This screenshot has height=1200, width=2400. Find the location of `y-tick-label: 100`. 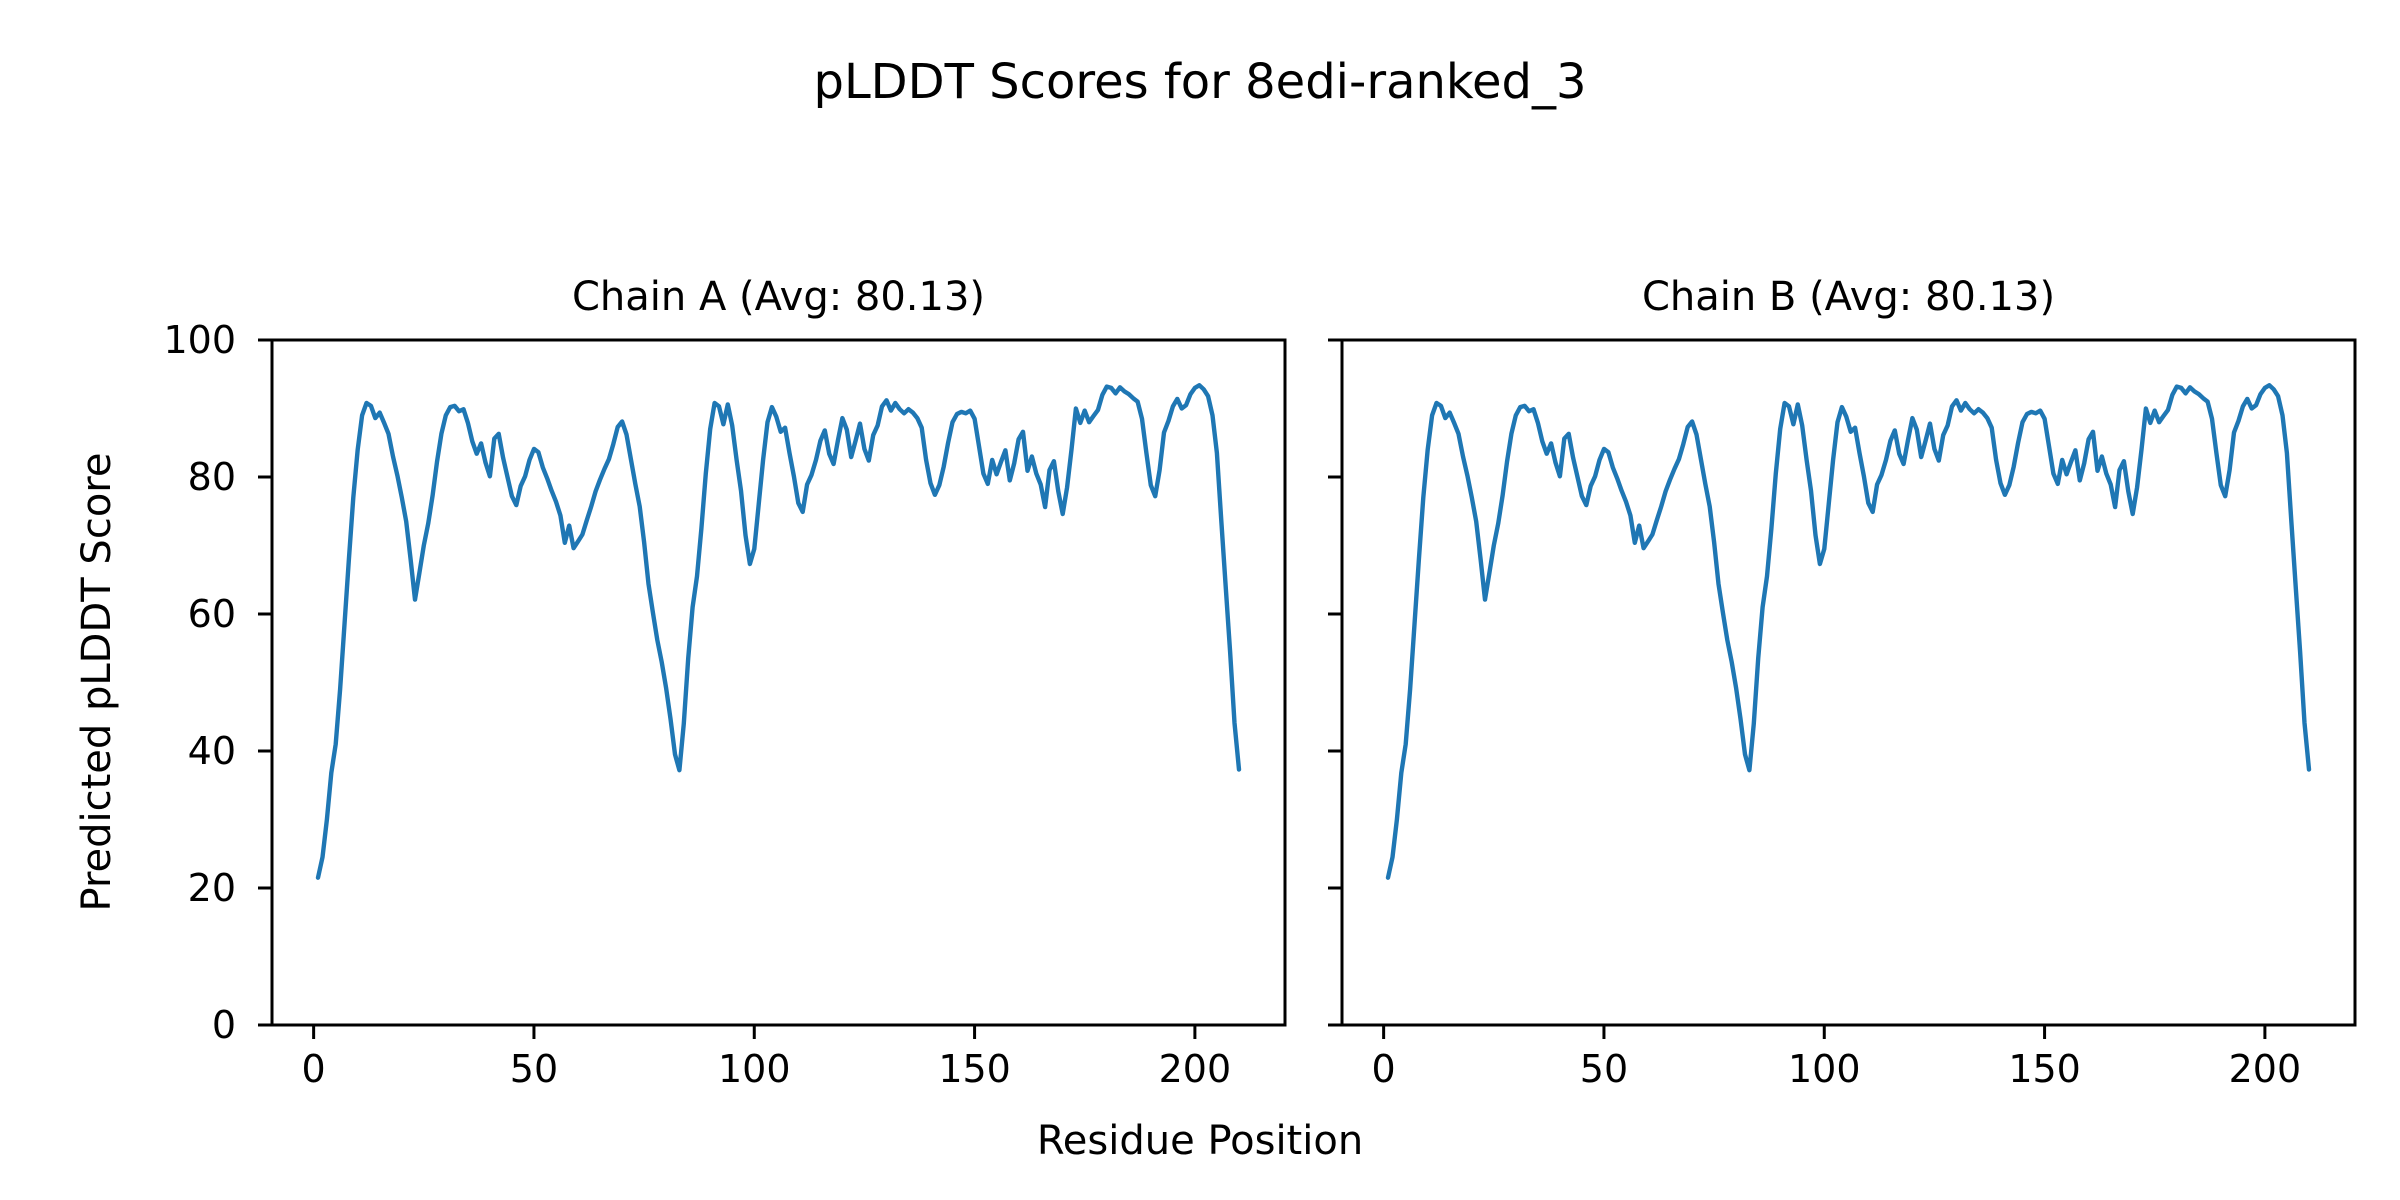

y-tick-label: 100 is located at coordinates (199, 340).